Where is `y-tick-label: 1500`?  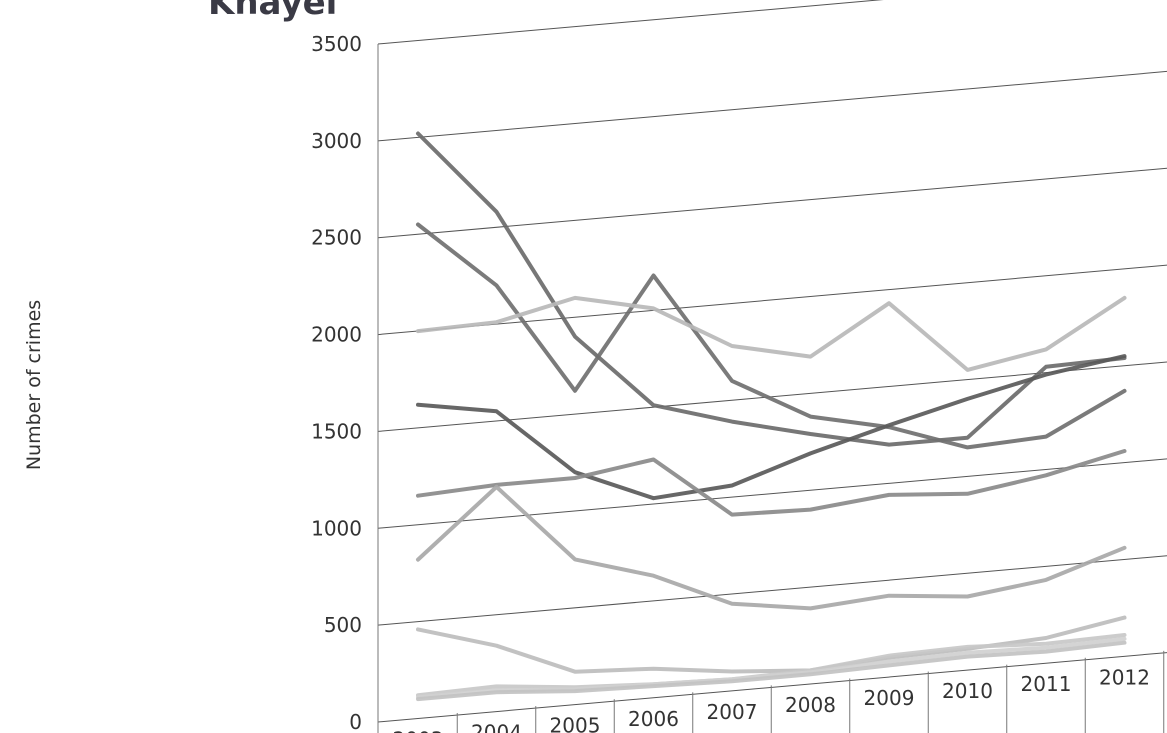
y-tick-label: 1500 is located at coordinates (336, 431).